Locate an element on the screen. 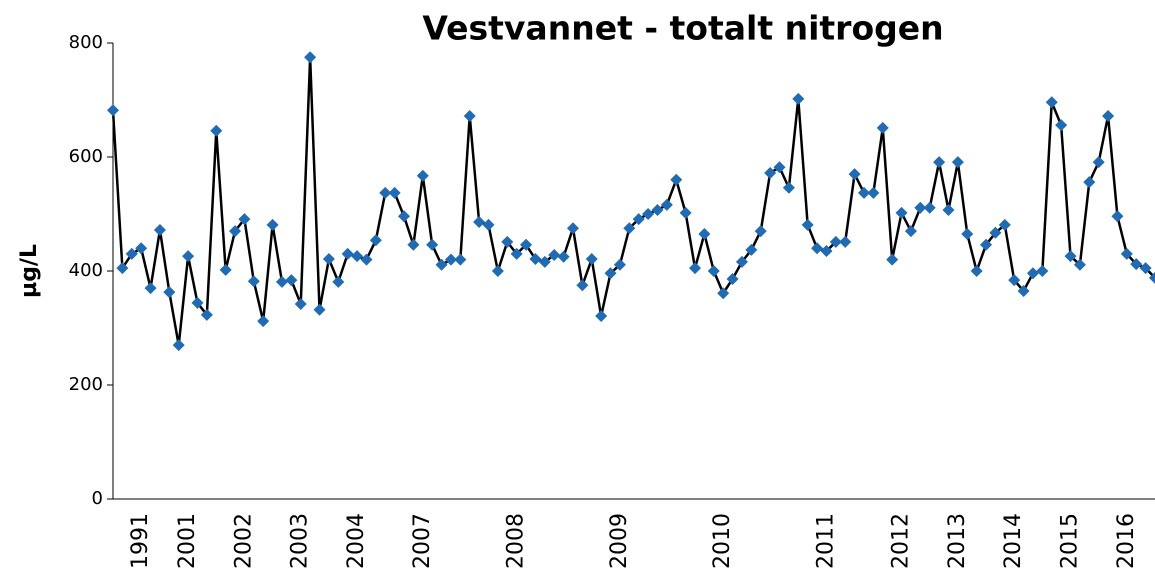 The height and width of the screenshot is (585, 1155). y-tick-label: 400 is located at coordinates (86, 270).